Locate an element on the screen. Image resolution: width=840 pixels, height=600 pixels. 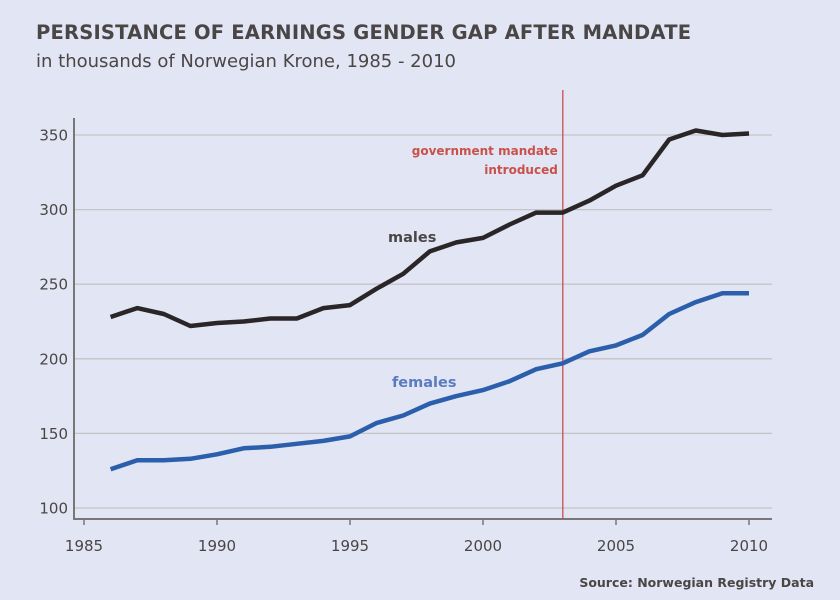
x-axis-ticks: 1985 1990 1995 2000 2005 2010 is located at coordinates (416, 537).